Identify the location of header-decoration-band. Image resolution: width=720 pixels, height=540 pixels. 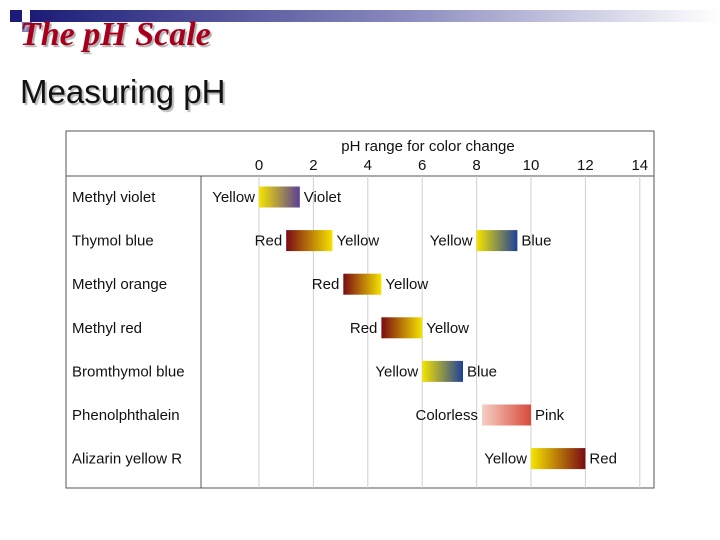
(375, 16).